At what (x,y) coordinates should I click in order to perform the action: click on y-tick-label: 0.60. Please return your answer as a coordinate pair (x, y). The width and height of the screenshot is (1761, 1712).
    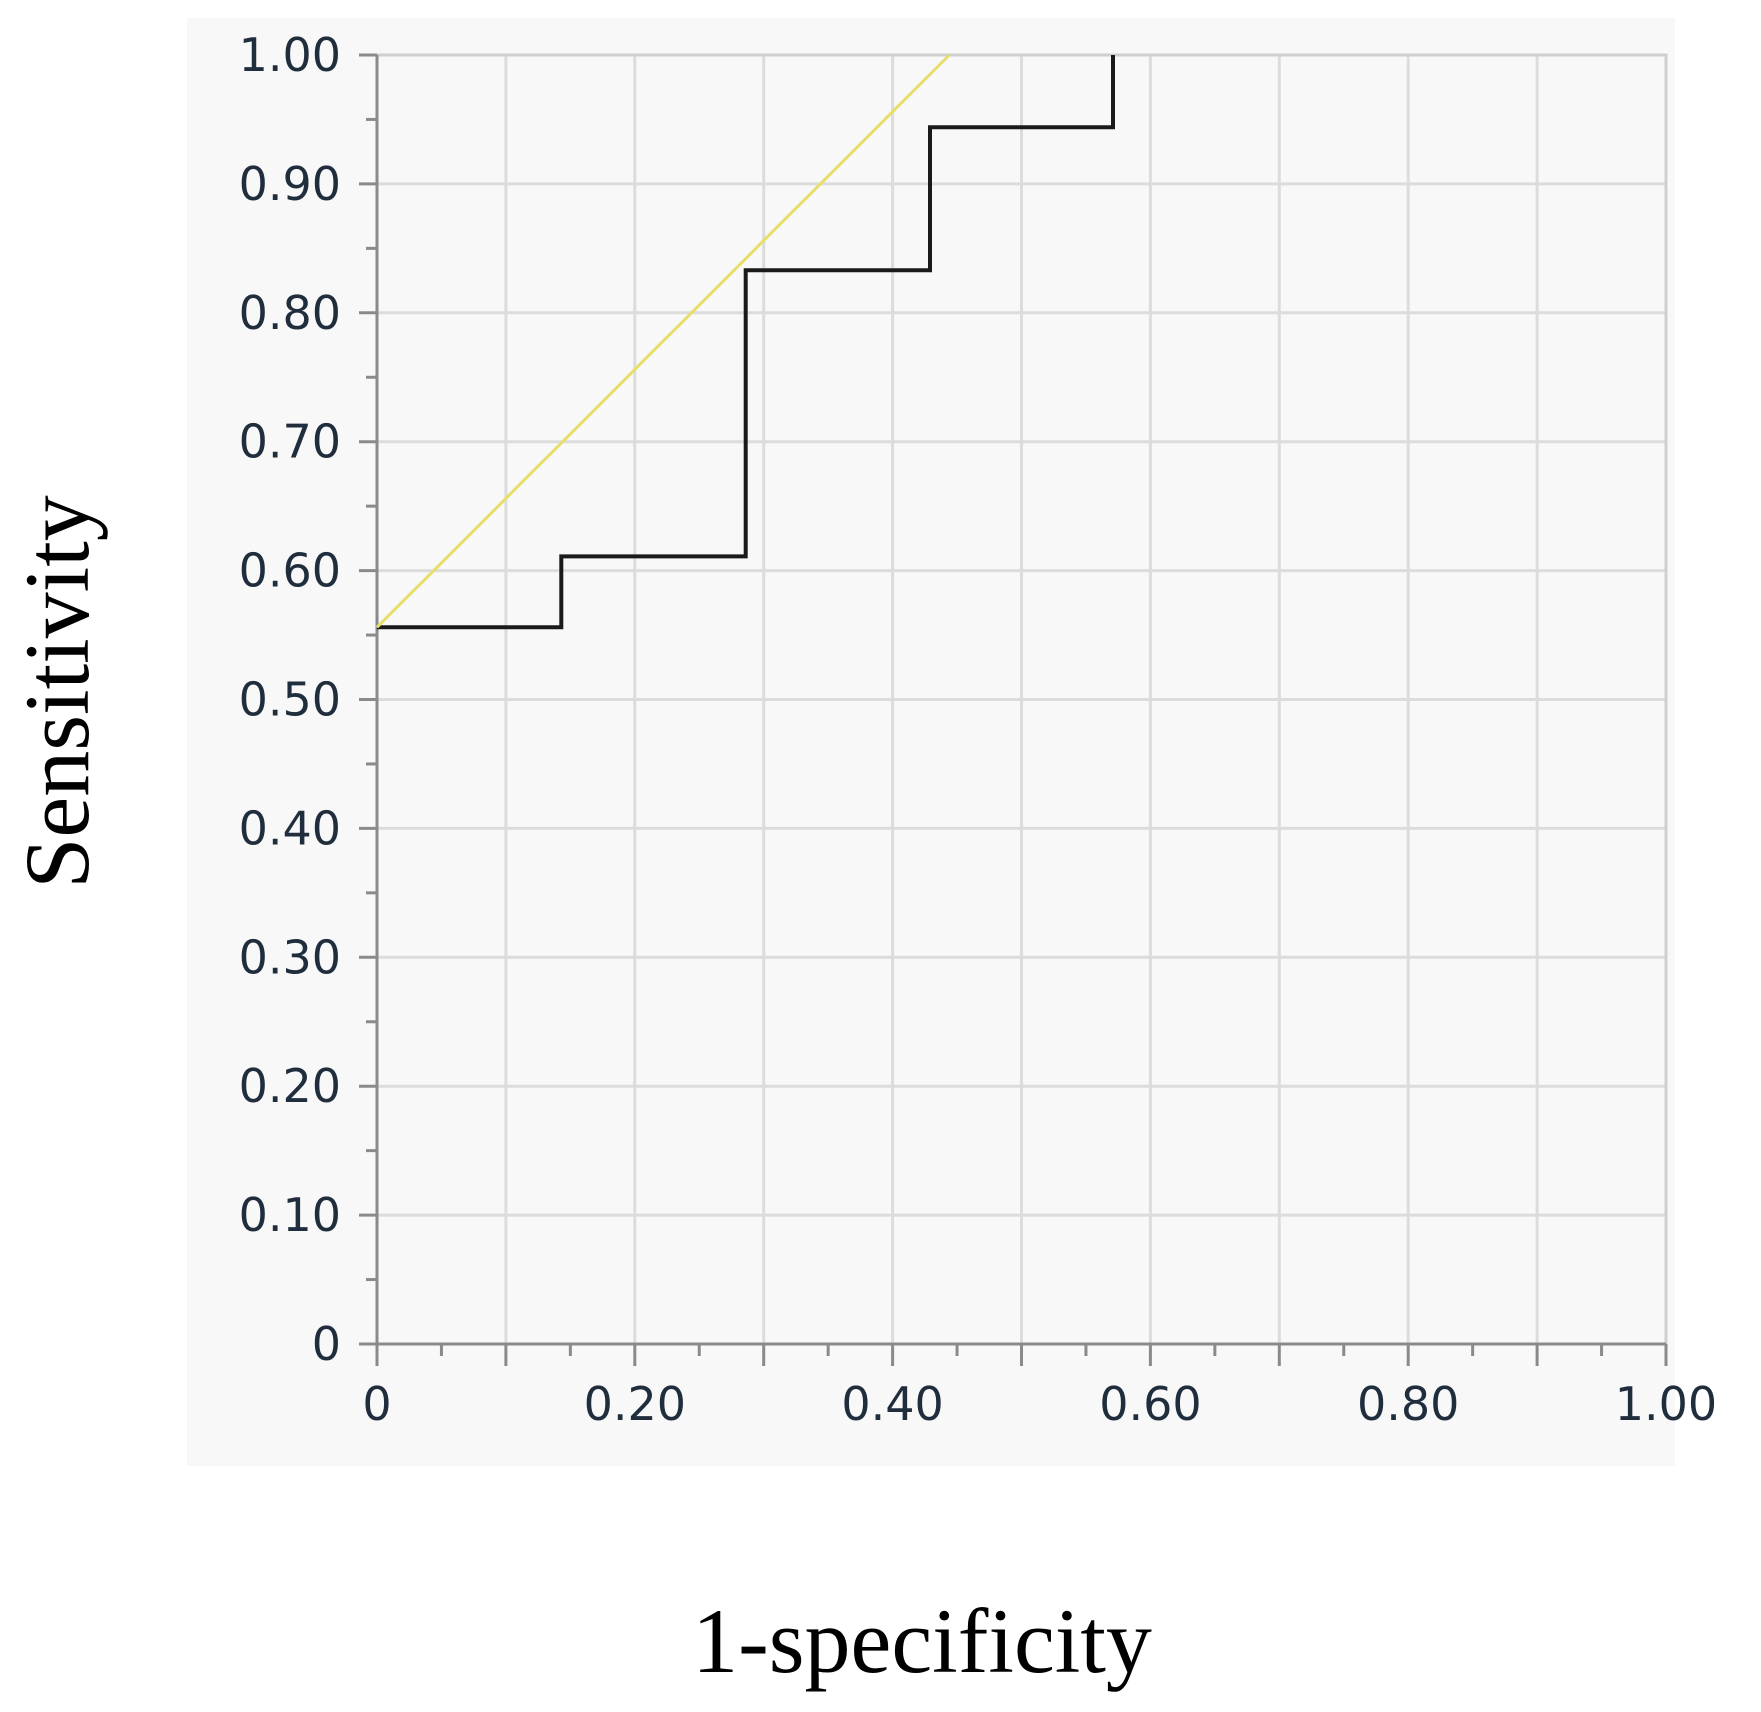
    Looking at the image, I should click on (290, 571).